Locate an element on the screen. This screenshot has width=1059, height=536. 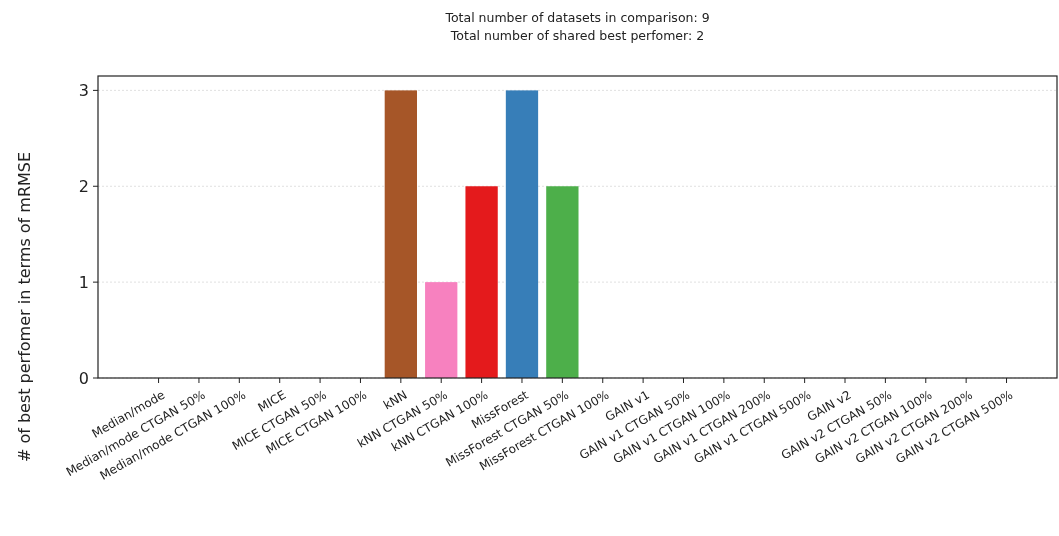
y-tick-label: 3 is located at coordinates (83, 90).